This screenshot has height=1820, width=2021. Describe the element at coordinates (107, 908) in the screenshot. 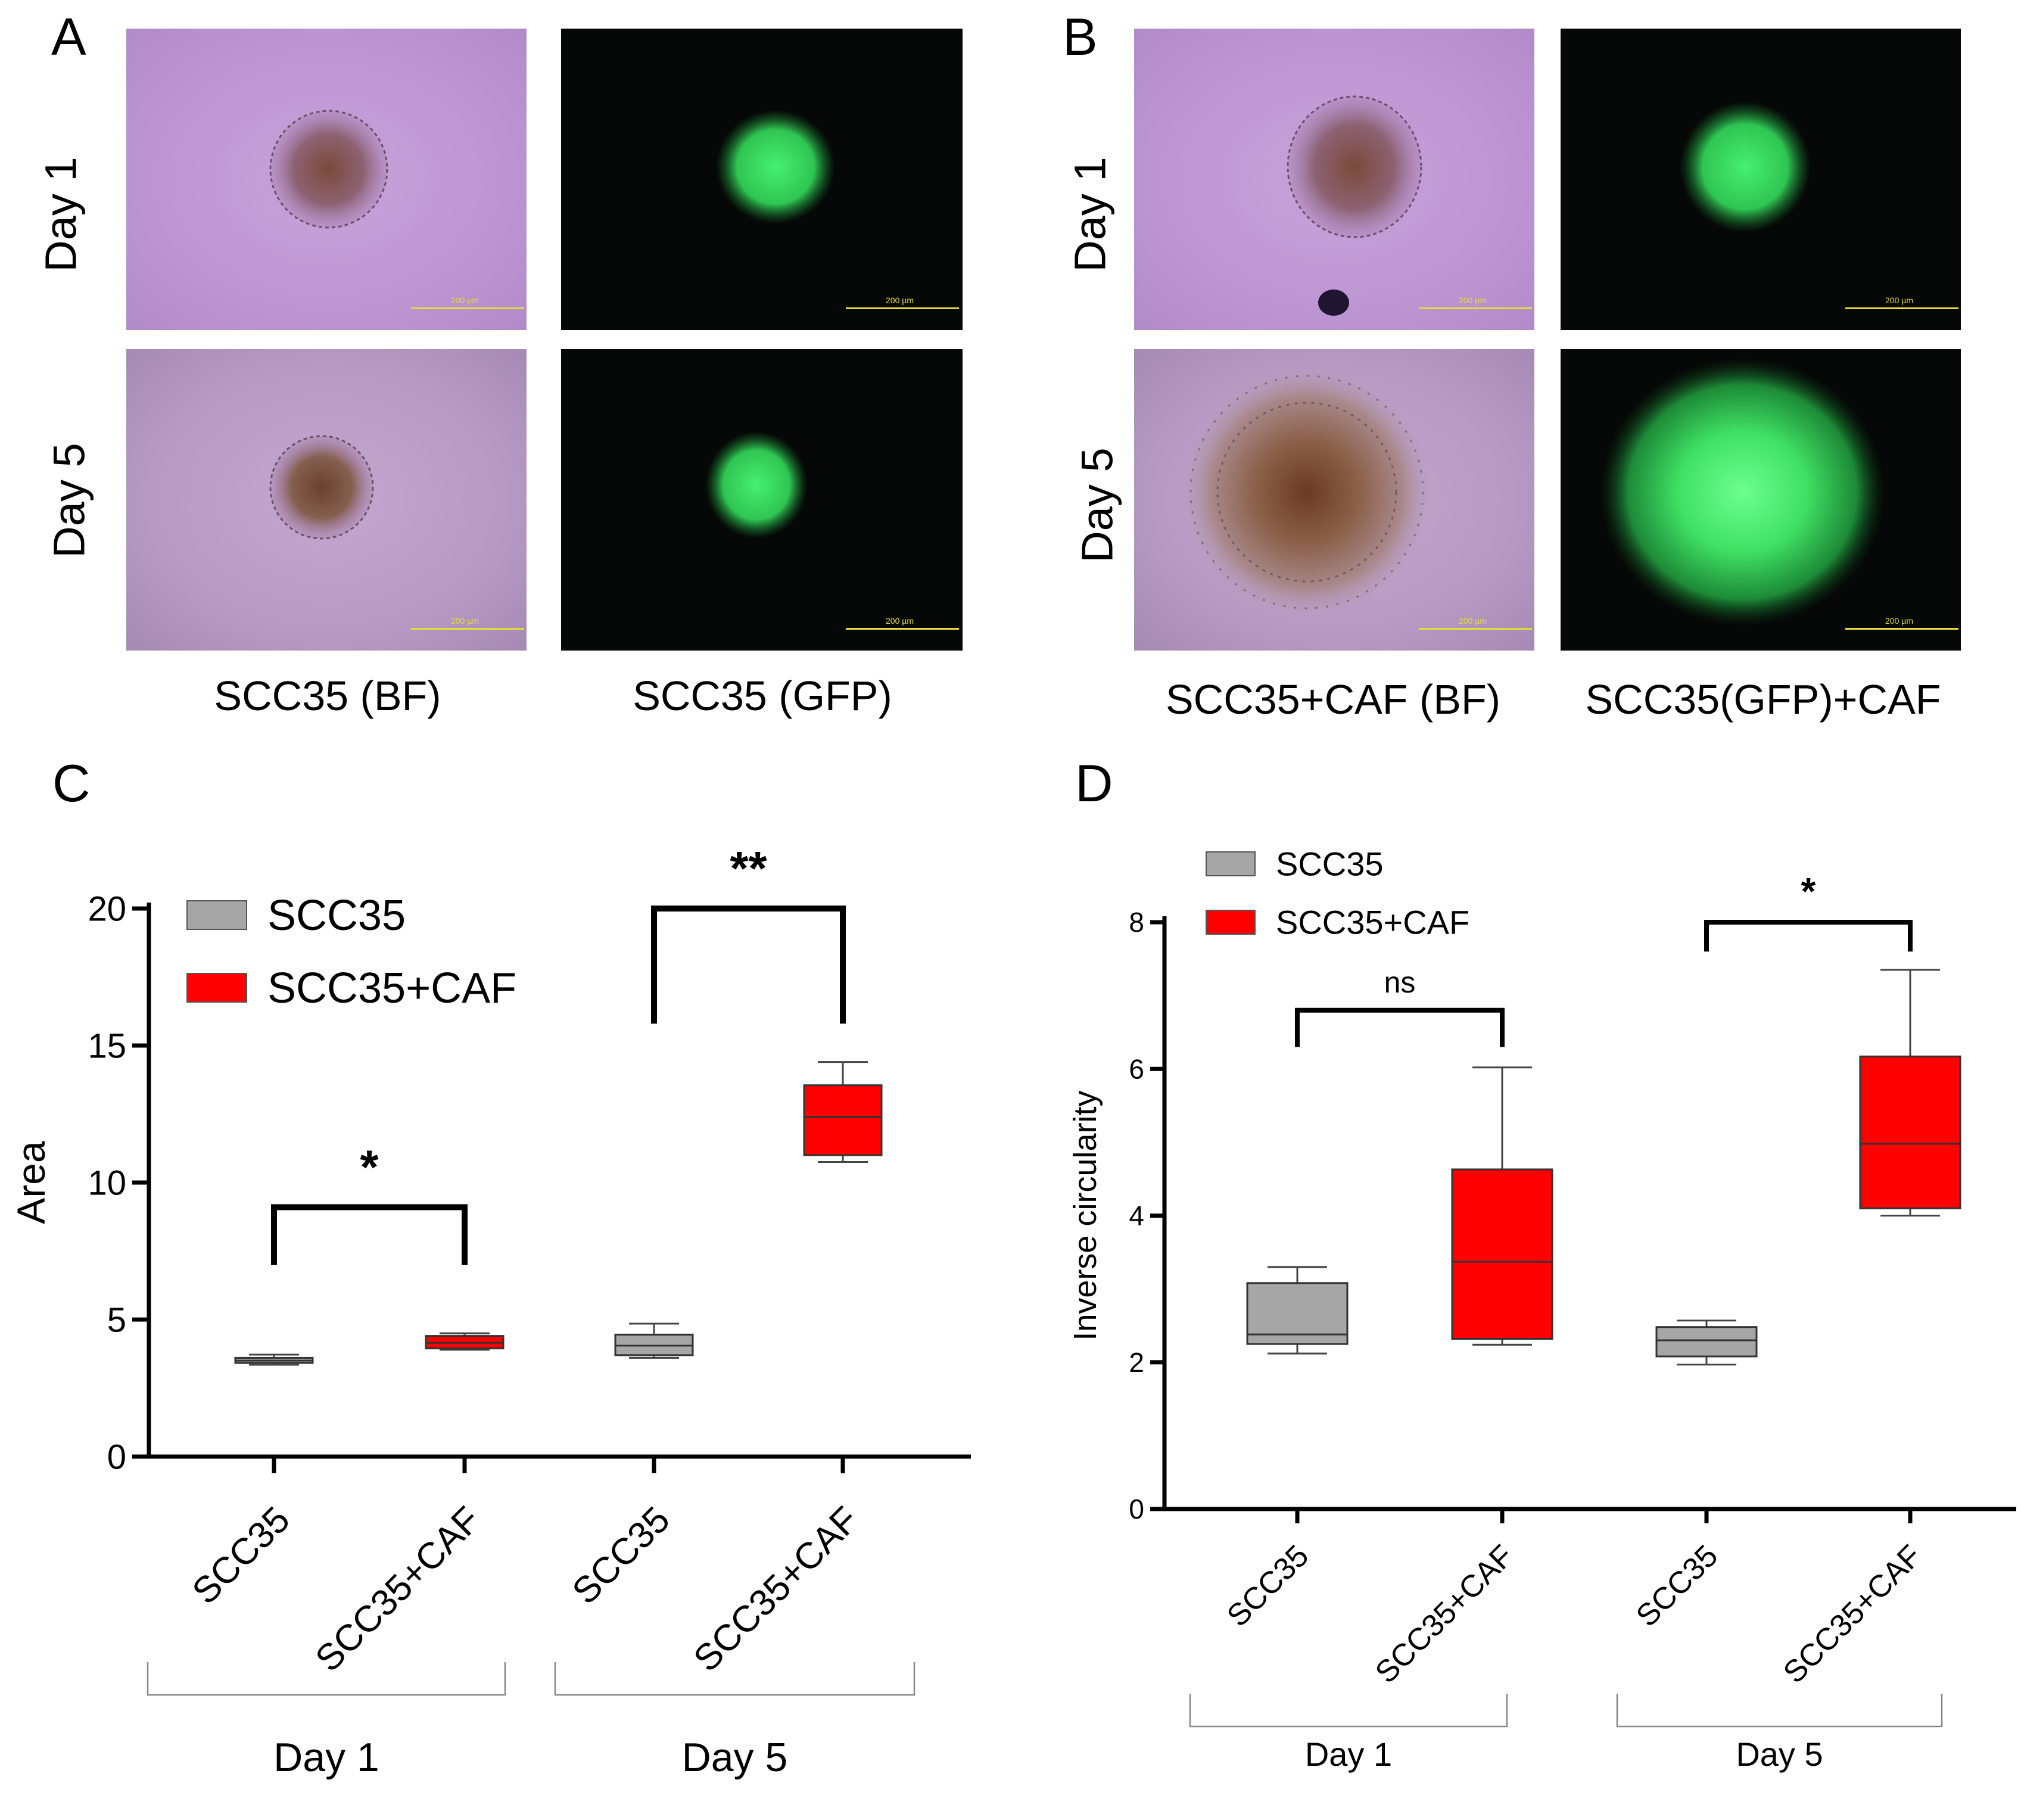

I see `y-tick-label: 20` at that location.